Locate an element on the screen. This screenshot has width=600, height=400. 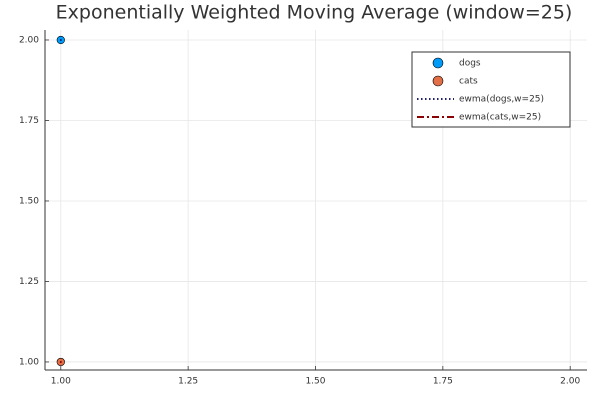
x-tick-label: 2.00 is located at coordinates (570, 382).